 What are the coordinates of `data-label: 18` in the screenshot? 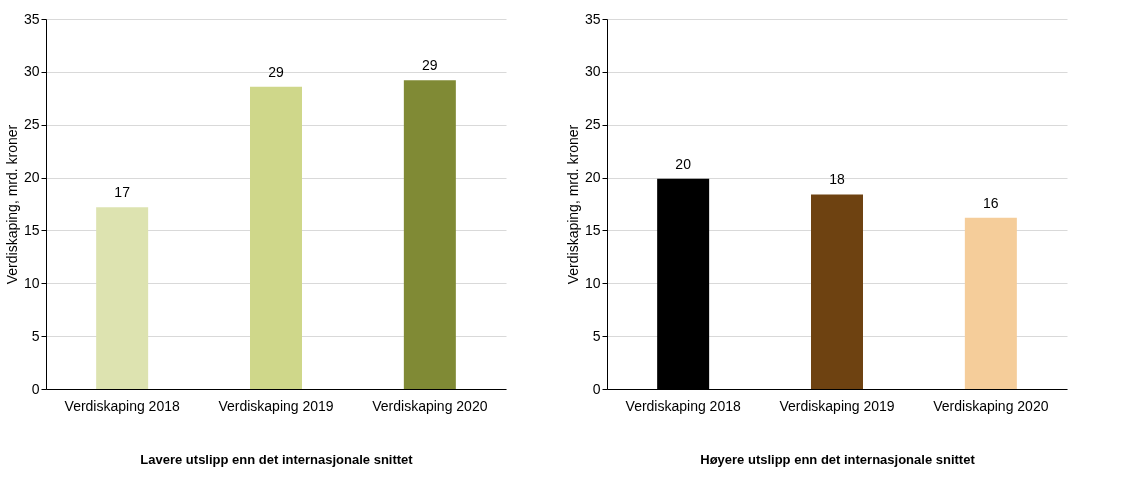 It's located at (837, 179).